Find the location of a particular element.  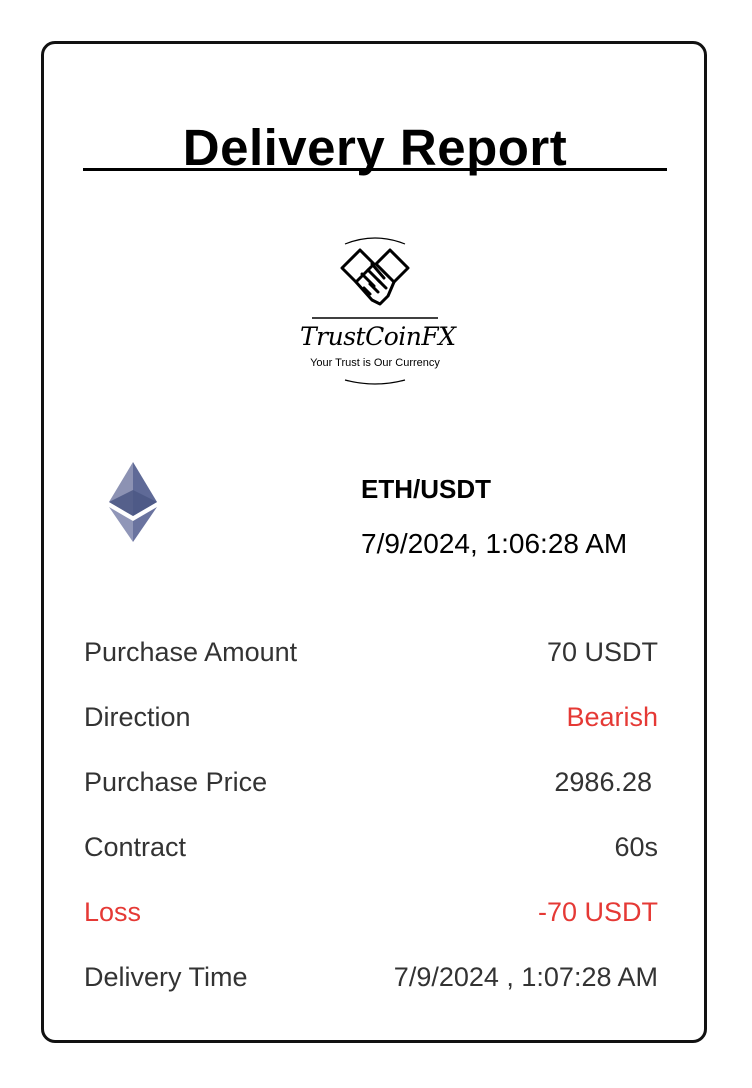

detail-row-direction: Direction Bearish is located at coordinates (371, 717).